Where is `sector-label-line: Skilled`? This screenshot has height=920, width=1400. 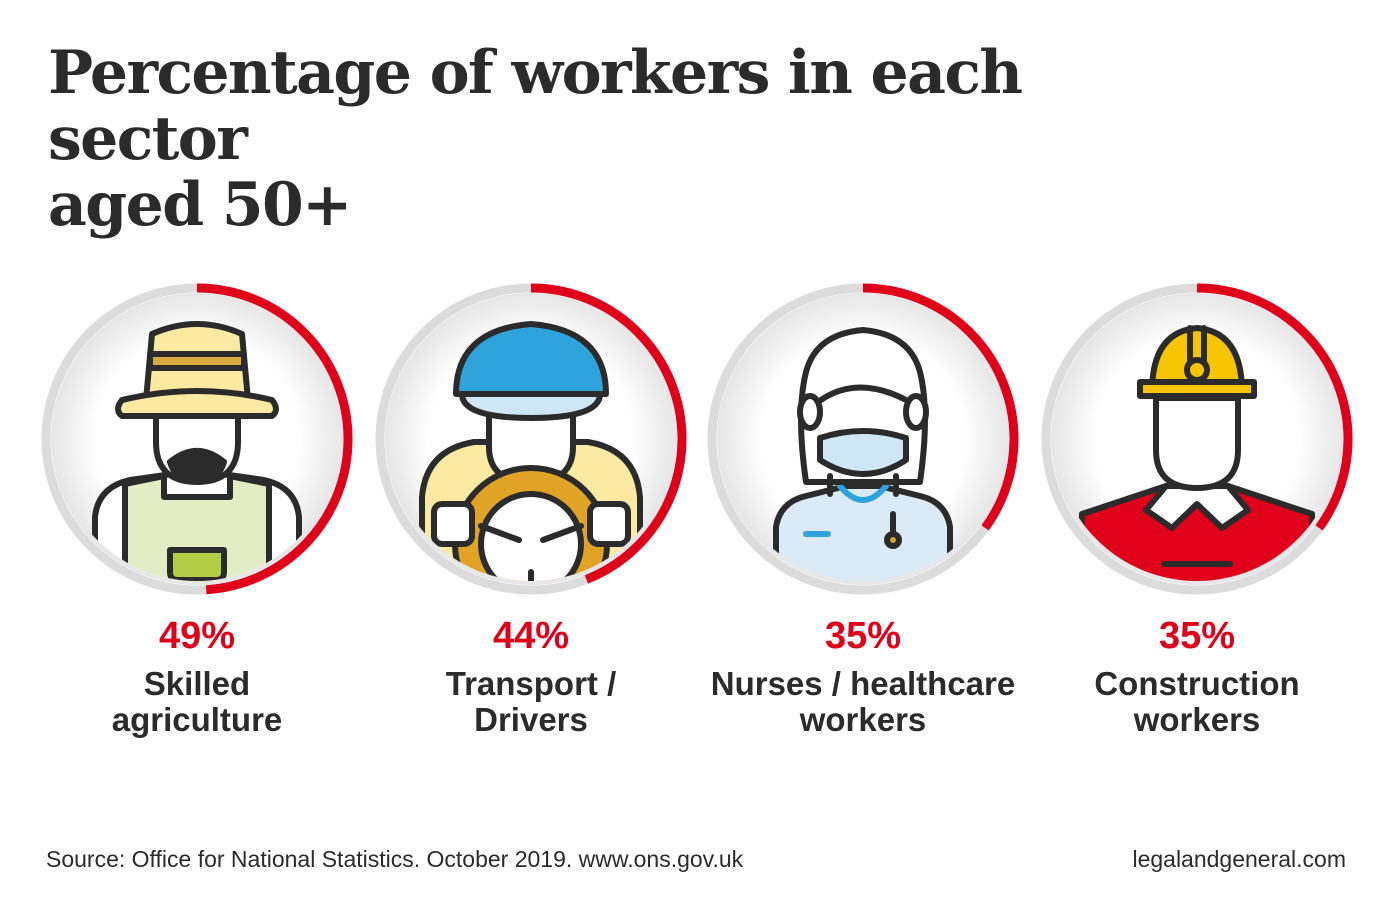
sector-label-line: Skilled is located at coordinates (197, 683).